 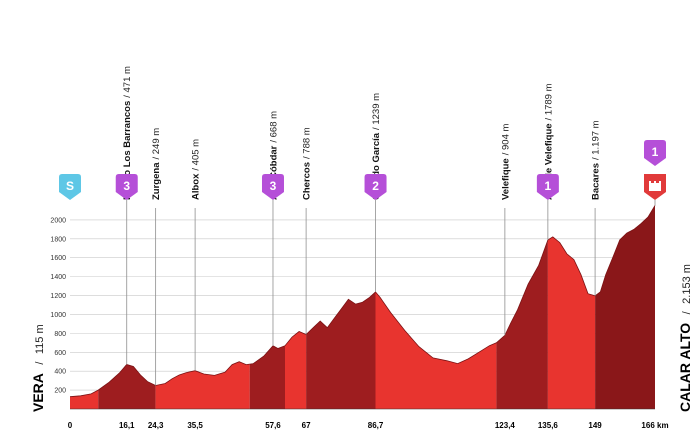 I want to click on y-tick-label: 1600, so click(x=58, y=258).